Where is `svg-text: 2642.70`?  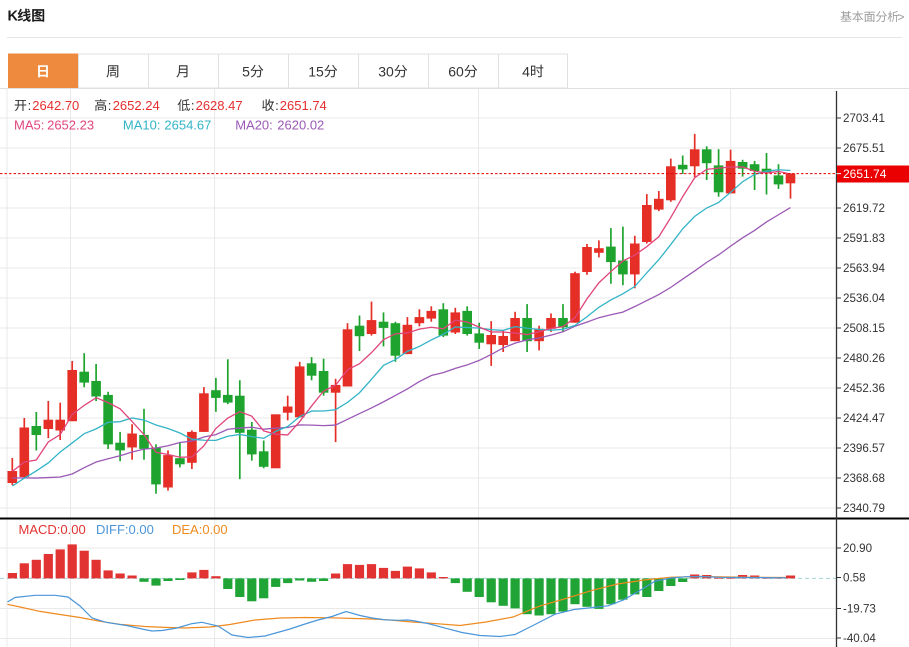 svg-text: 2642.70 is located at coordinates (55, 105).